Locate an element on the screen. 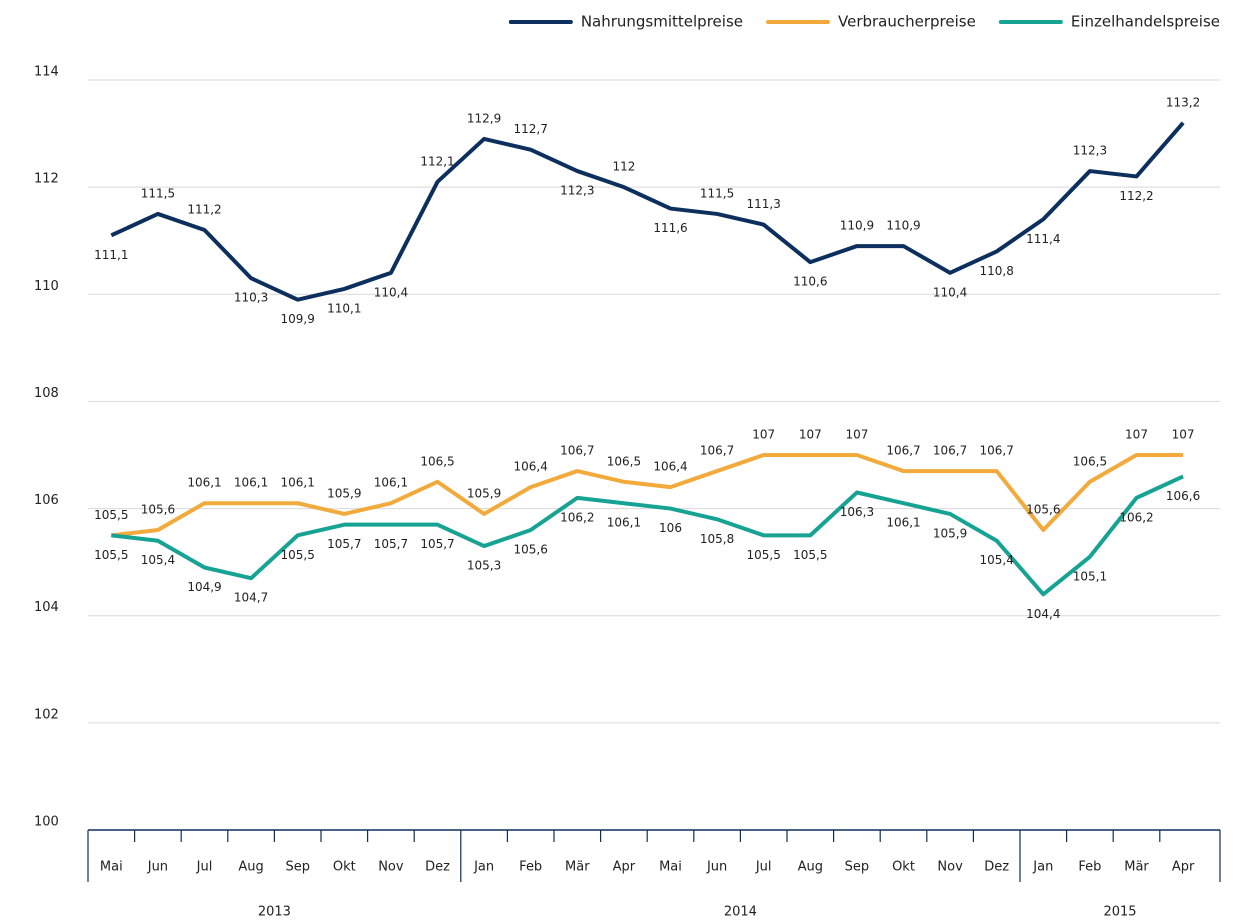 Image resolution: width=1240 pixels, height=920 pixels. legend-label: Verbraucherpreise is located at coordinates (907, 22).